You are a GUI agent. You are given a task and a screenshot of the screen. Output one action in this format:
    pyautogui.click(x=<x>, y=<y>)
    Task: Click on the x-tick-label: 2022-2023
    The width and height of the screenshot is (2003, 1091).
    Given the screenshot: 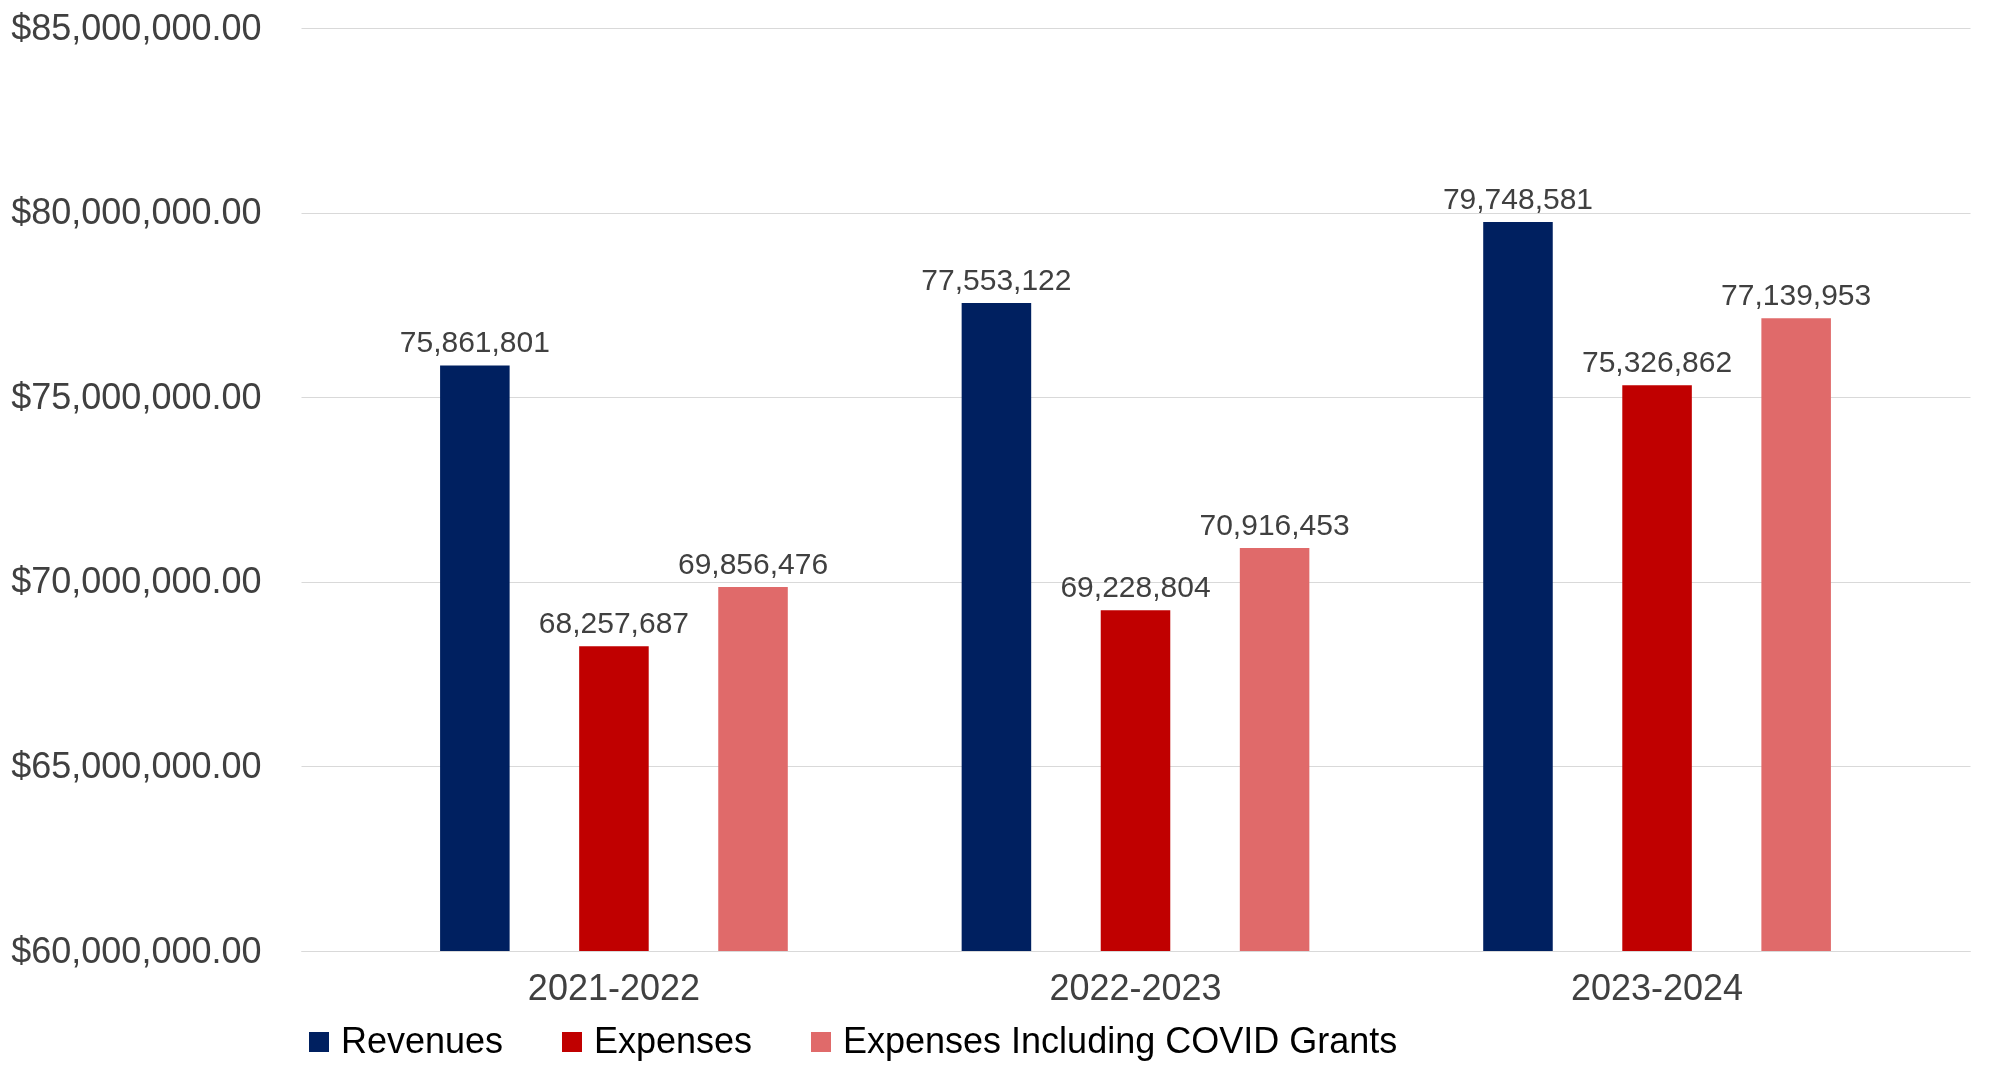 What is the action you would take?
    pyautogui.click(x=1135, y=987)
    